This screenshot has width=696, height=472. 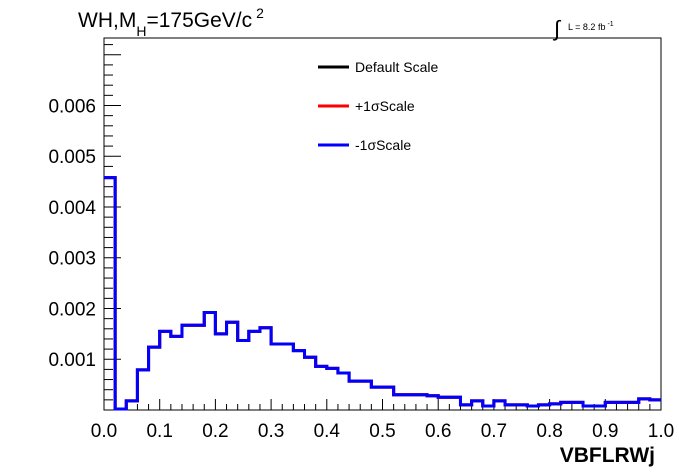 What do you see at coordinates (271, 431) in the screenshot?
I see `x-tick-label: 0.3` at bounding box center [271, 431].